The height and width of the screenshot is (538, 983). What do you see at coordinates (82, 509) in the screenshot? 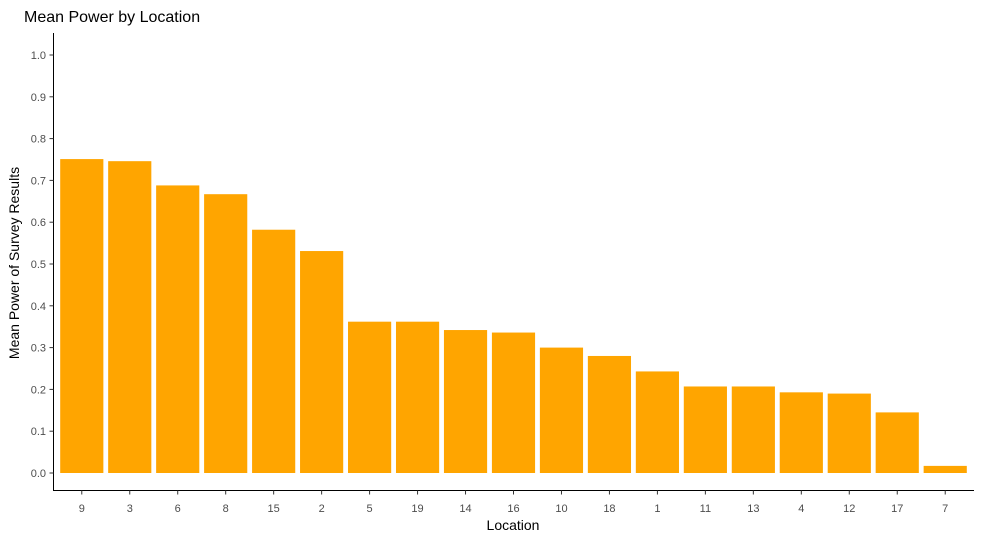
I see `x-tick-label: 9` at bounding box center [82, 509].